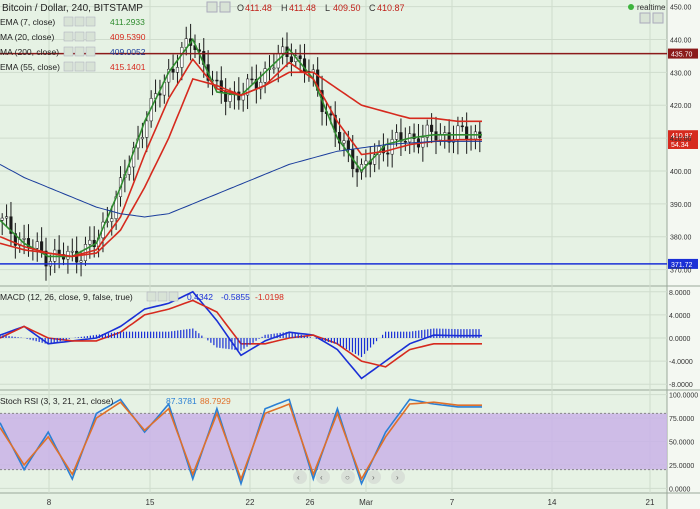  What do you see at coordinates (128, 37) in the screenshot?
I see `indicator-value: 409.5390` at bounding box center [128, 37].